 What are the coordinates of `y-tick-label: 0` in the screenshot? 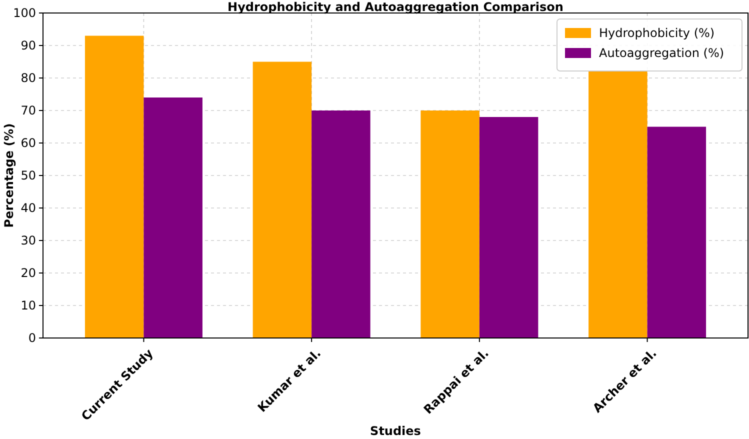 It's located at (32, 338).